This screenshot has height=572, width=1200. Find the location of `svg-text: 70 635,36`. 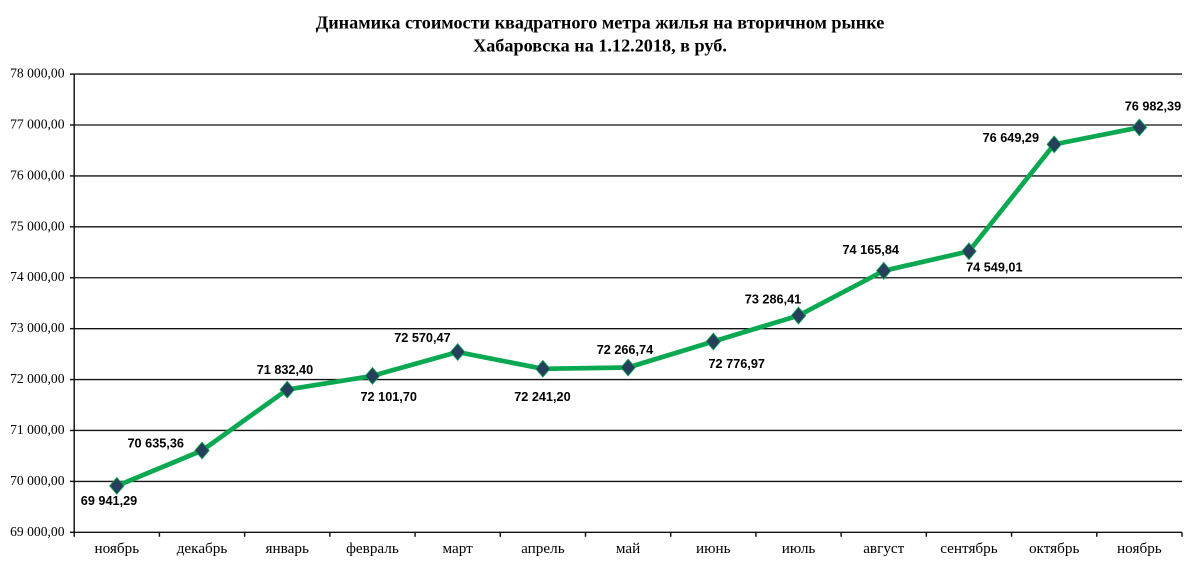

svg-text: 70 635,36 is located at coordinates (156, 444).